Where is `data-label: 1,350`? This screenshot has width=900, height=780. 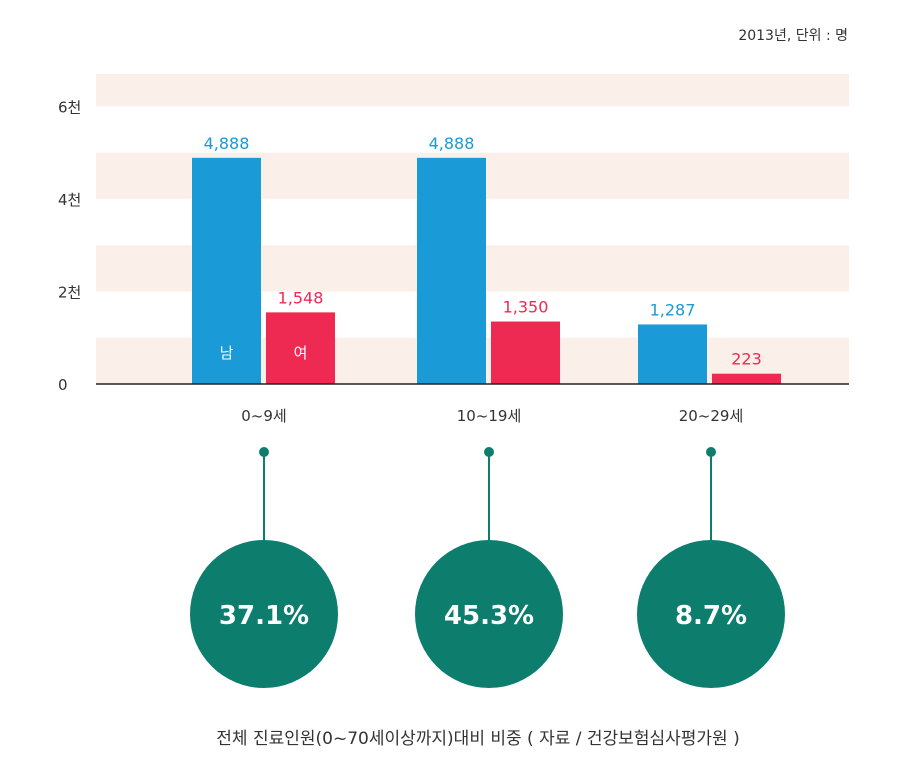
data-label: 1,350 is located at coordinates (526, 307).